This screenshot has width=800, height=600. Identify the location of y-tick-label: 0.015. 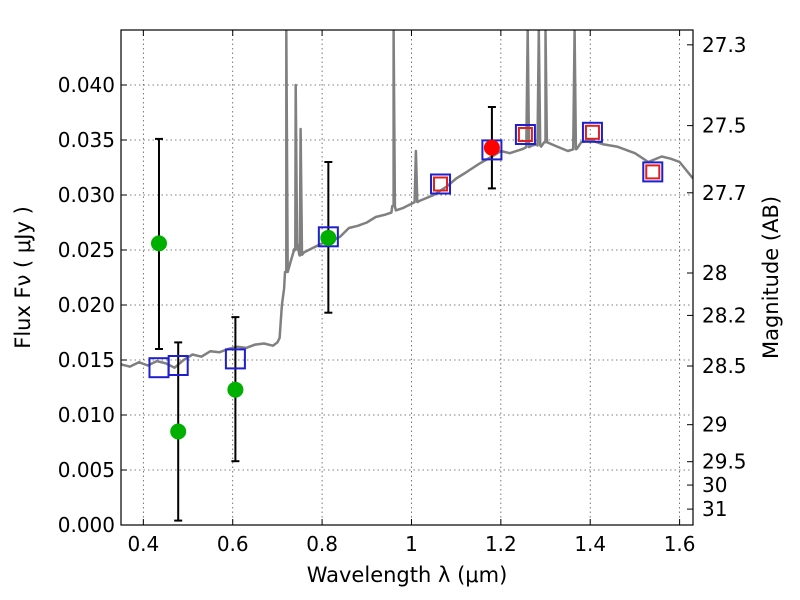
(86, 360).